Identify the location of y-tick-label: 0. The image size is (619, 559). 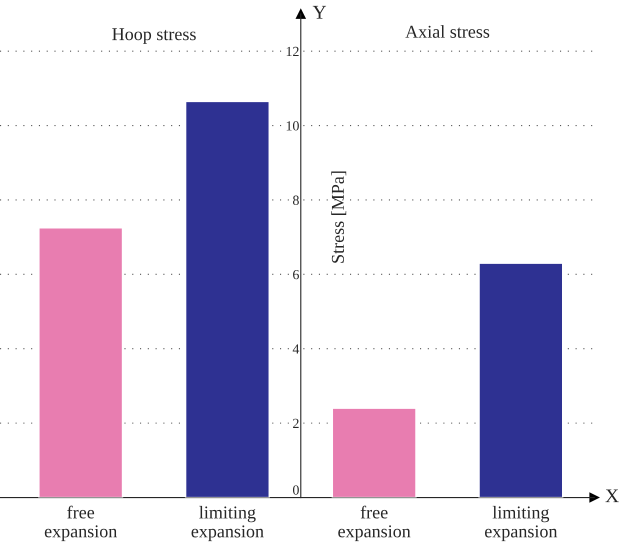
(295, 490).